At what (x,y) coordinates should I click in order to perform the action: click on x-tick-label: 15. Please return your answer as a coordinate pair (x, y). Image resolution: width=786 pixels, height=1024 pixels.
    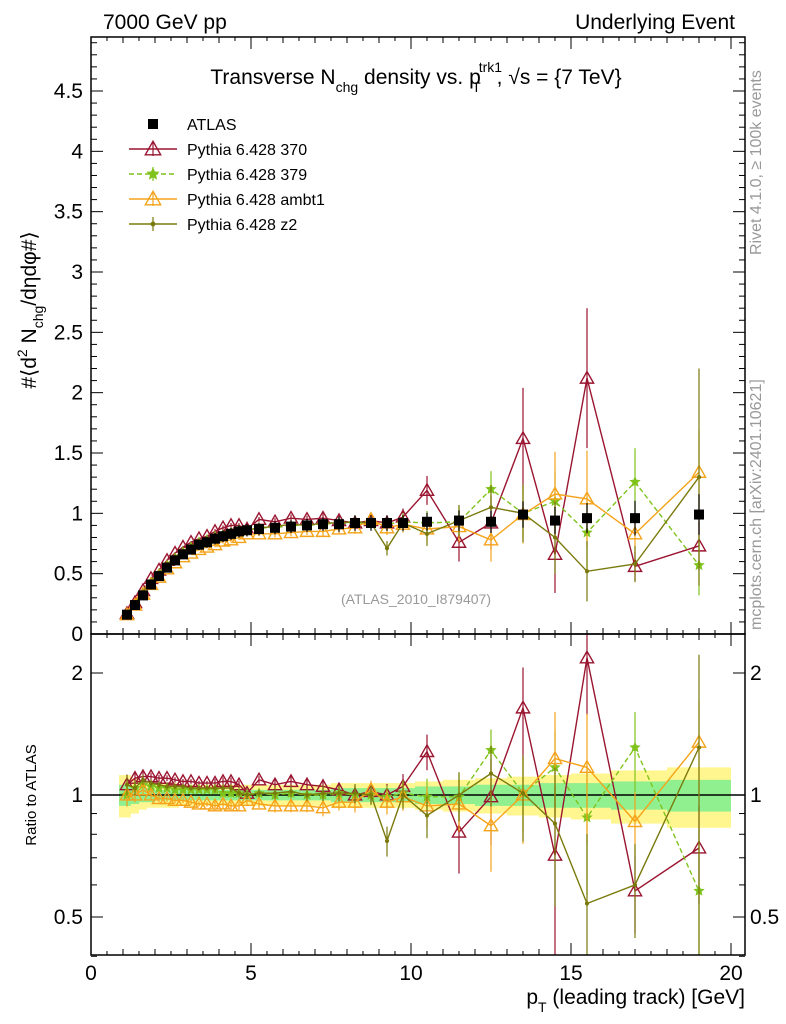
    Looking at the image, I should click on (570, 973).